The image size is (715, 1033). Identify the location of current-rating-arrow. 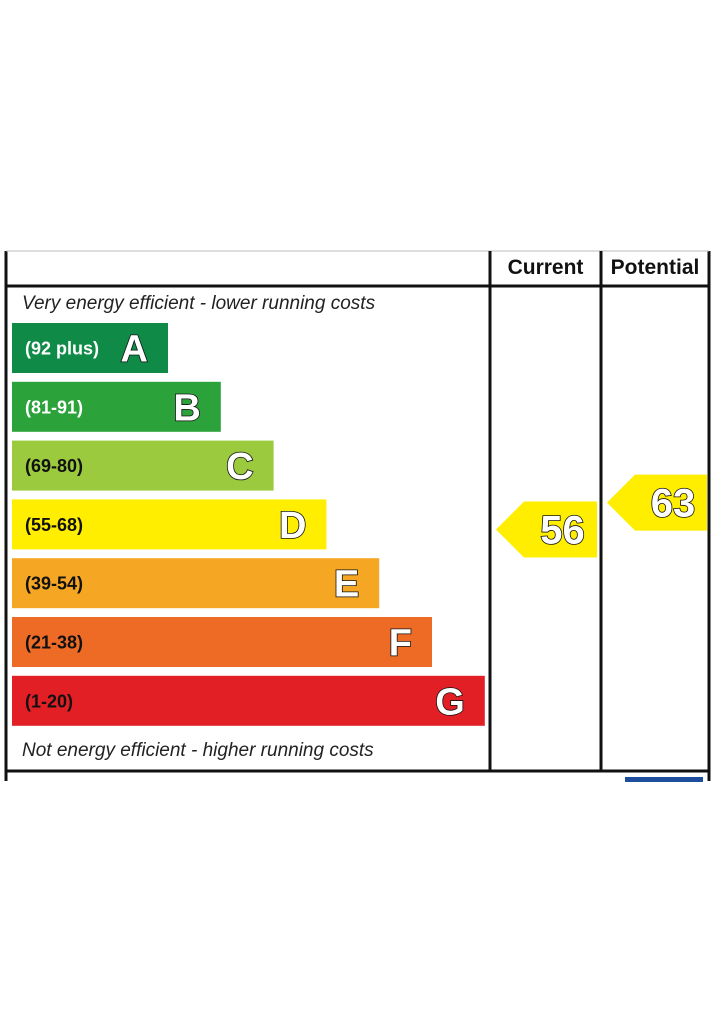
(546, 529).